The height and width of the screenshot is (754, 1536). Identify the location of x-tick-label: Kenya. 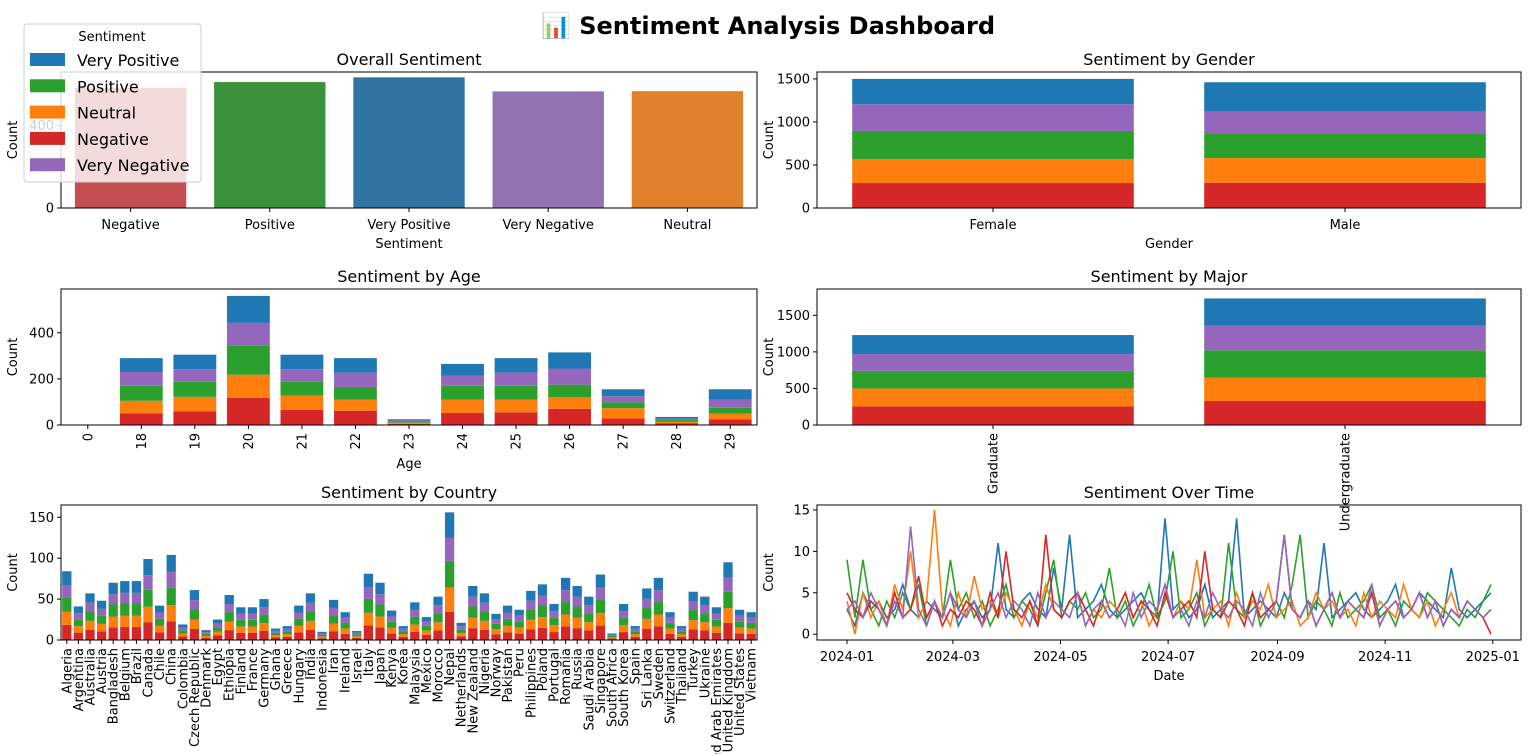
(392, 668).